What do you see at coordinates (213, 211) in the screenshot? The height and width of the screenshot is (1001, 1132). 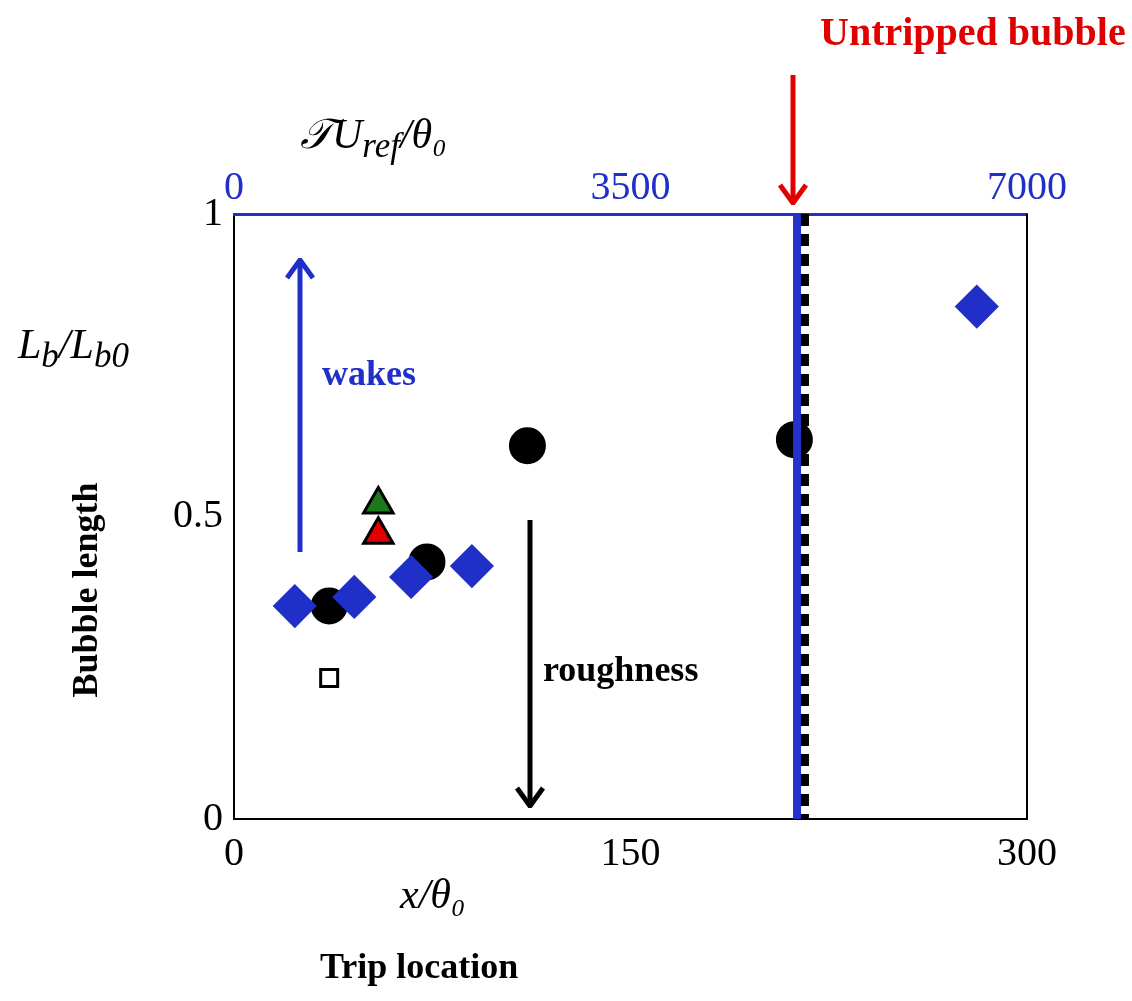 I see `y-tick-label: 1` at bounding box center [213, 211].